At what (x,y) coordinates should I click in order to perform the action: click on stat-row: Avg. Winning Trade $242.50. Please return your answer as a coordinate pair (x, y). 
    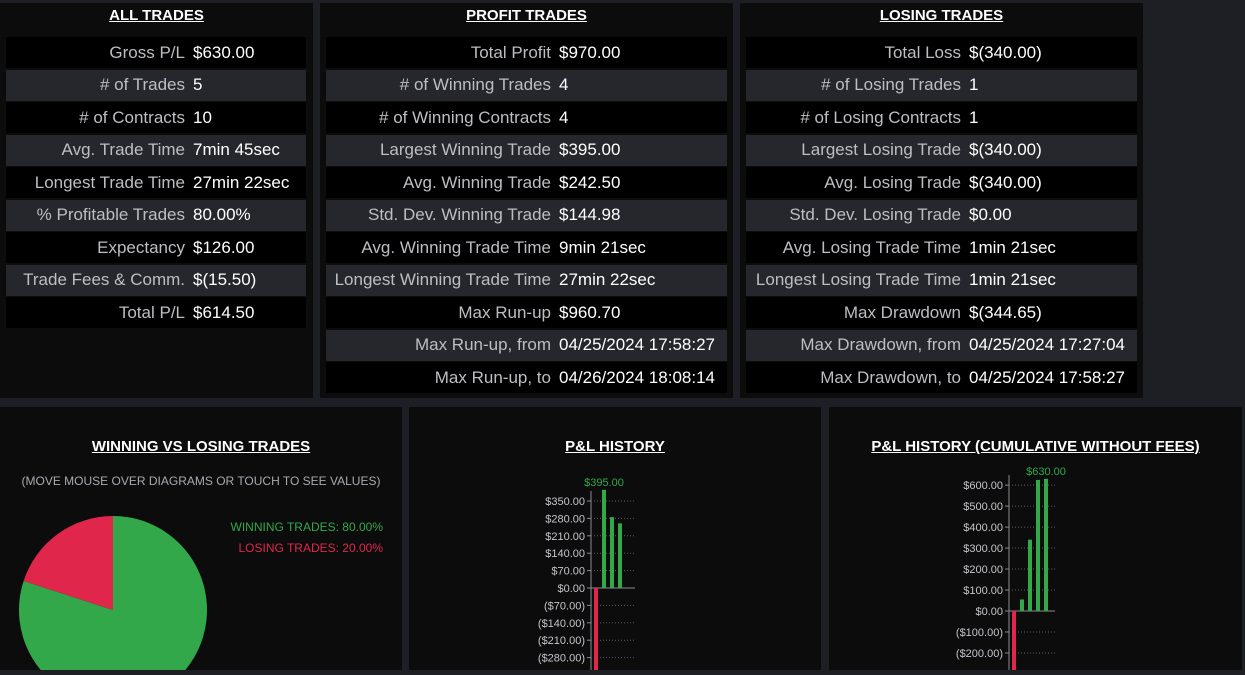
    Looking at the image, I should click on (526, 182).